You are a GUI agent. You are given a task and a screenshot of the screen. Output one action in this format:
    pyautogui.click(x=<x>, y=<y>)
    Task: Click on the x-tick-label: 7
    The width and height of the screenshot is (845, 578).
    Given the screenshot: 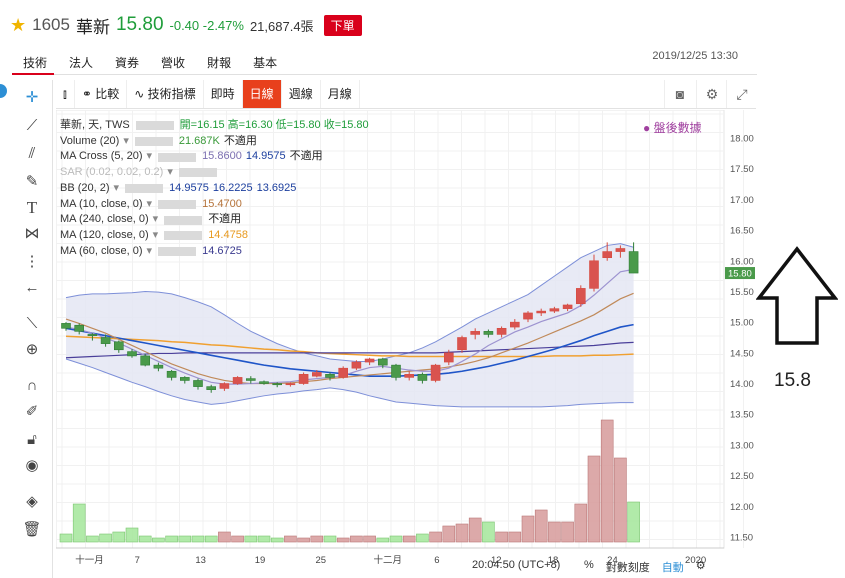 What is the action you would take?
    pyautogui.click(x=137, y=560)
    